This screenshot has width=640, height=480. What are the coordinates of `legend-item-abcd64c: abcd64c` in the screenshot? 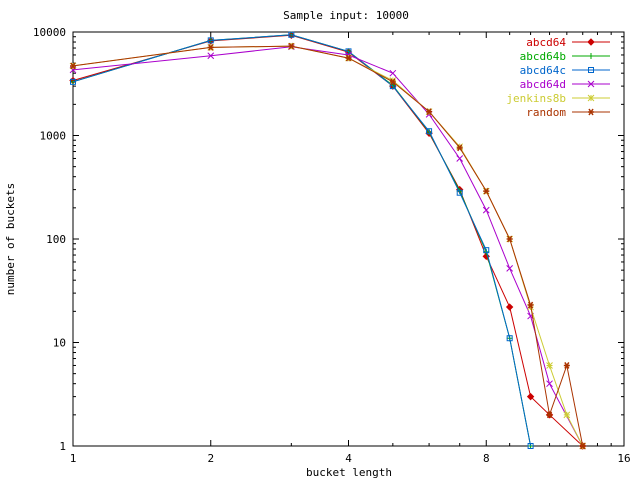 It's located at (565, 70).